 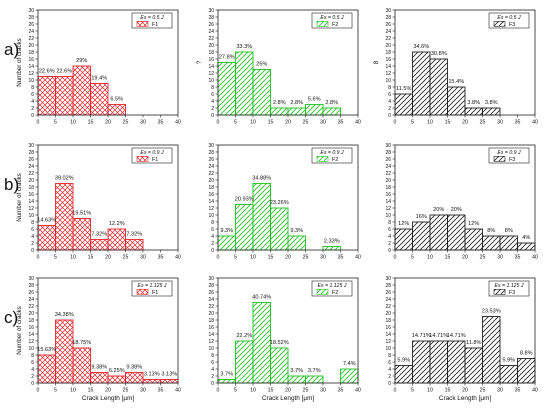 What do you see at coordinates (331, 103) in the screenshot?
I see `bar-percent-label: 2.8%` at bounding box center [331, 103].